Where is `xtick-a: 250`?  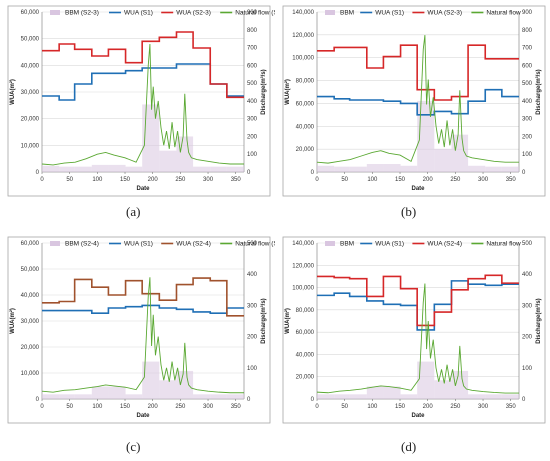
xtick-a: 250 is located at coordinates (180, 180).